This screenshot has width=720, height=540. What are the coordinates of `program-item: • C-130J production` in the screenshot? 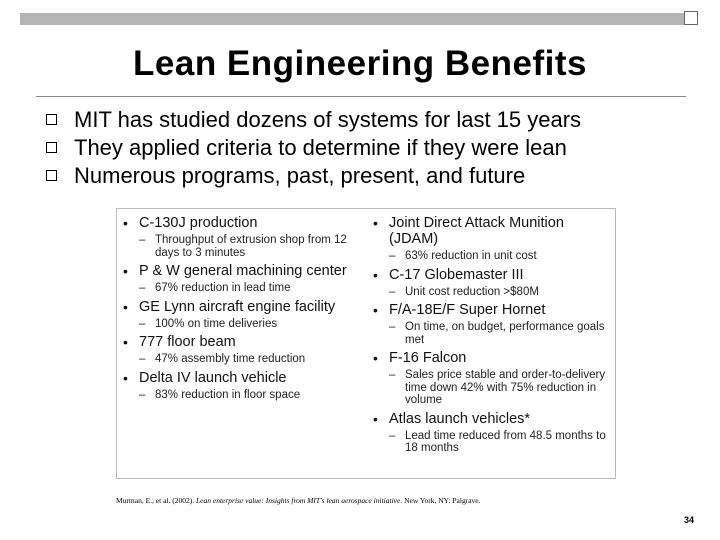 It's located at (245, 223).